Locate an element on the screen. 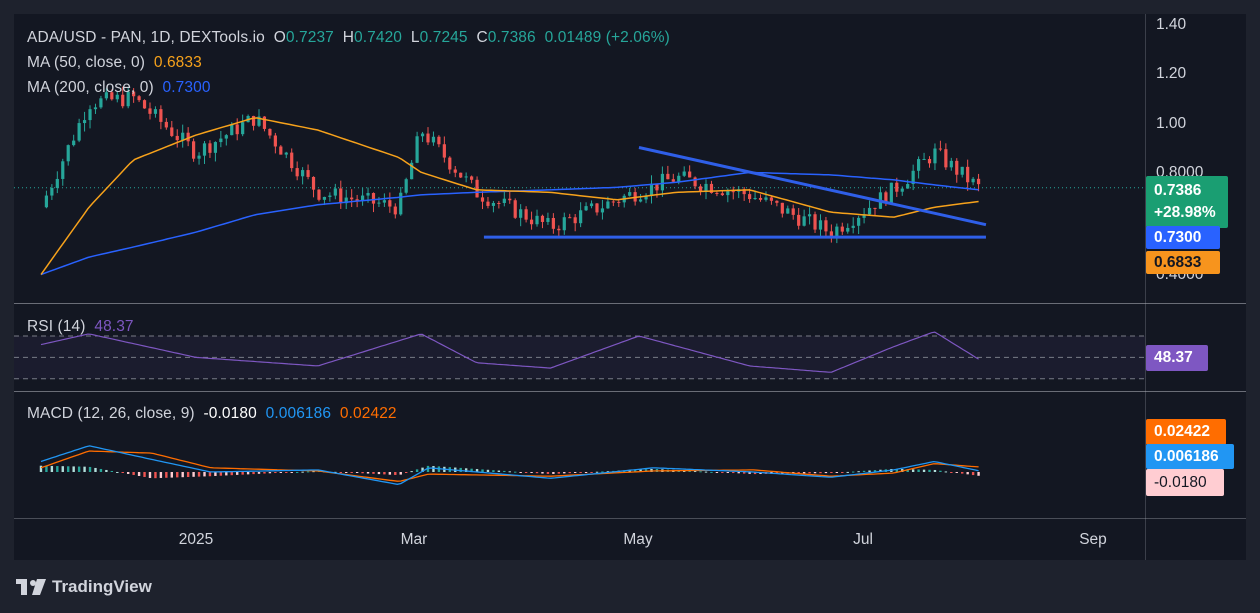 The image size is (1260, 613). time-tick: 2025 is located at coordinates (196, 539).